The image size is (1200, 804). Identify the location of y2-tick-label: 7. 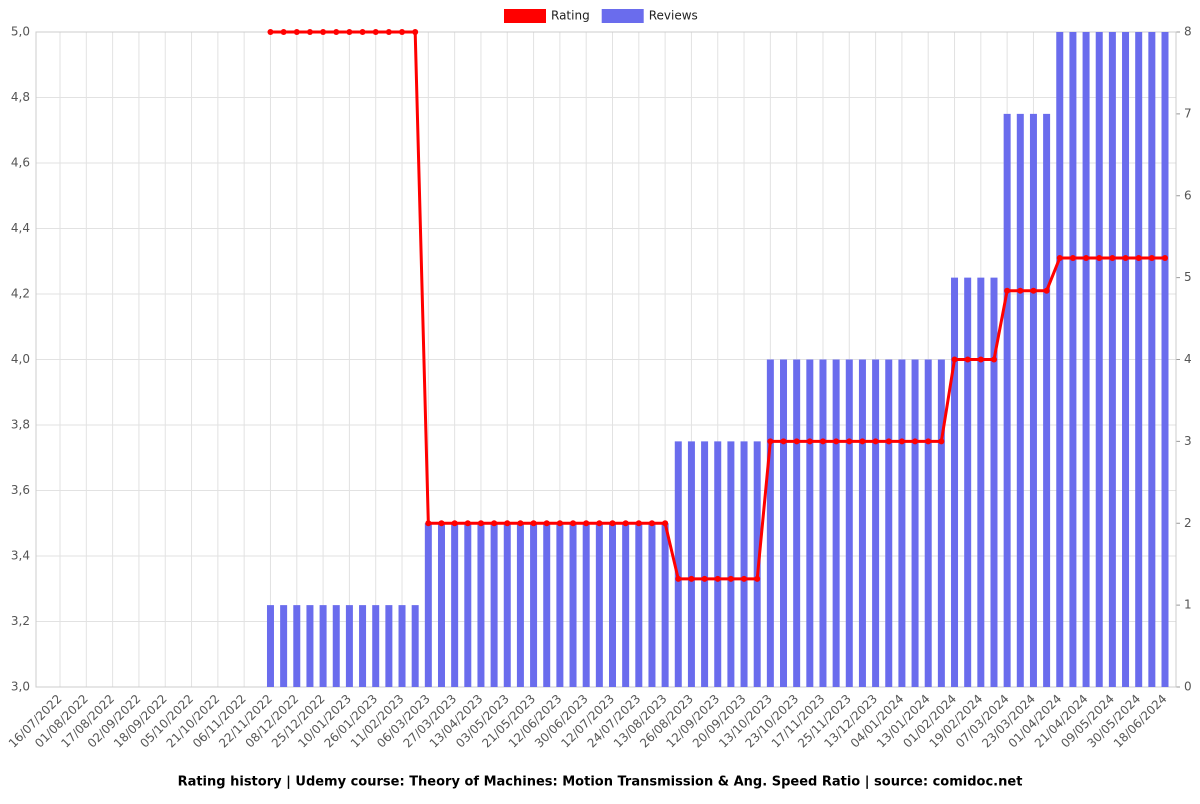
(1188, 113).